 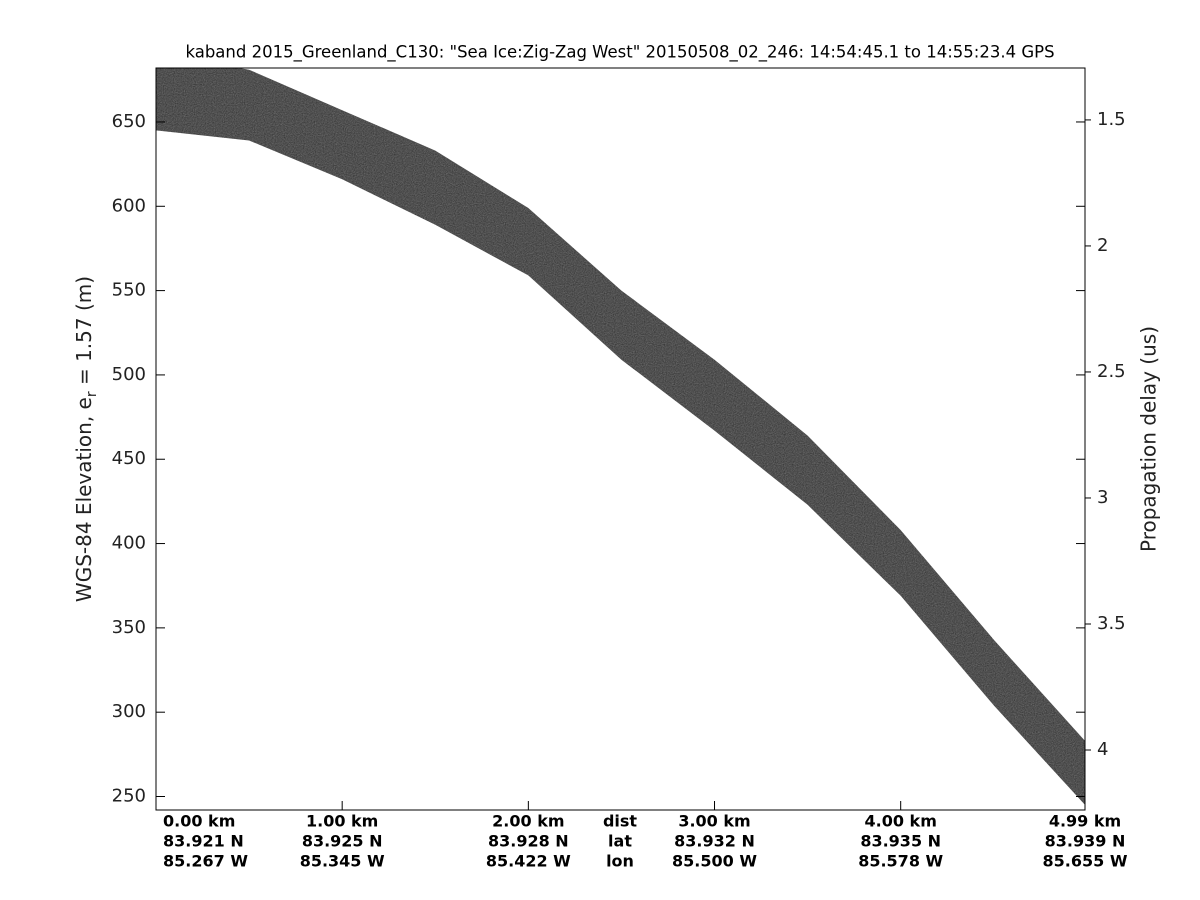 What do you see at coordinates (714, 841) in the screenshot?
I see `lat-label: 83.932 N` at bounding box center [714, 841].